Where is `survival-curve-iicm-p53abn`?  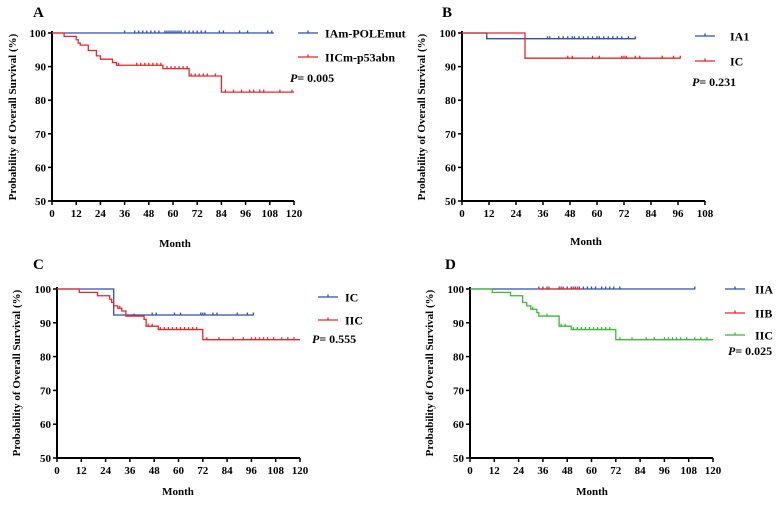 survival-curve-iicm-p53abn is located at coordinates (173, 62).